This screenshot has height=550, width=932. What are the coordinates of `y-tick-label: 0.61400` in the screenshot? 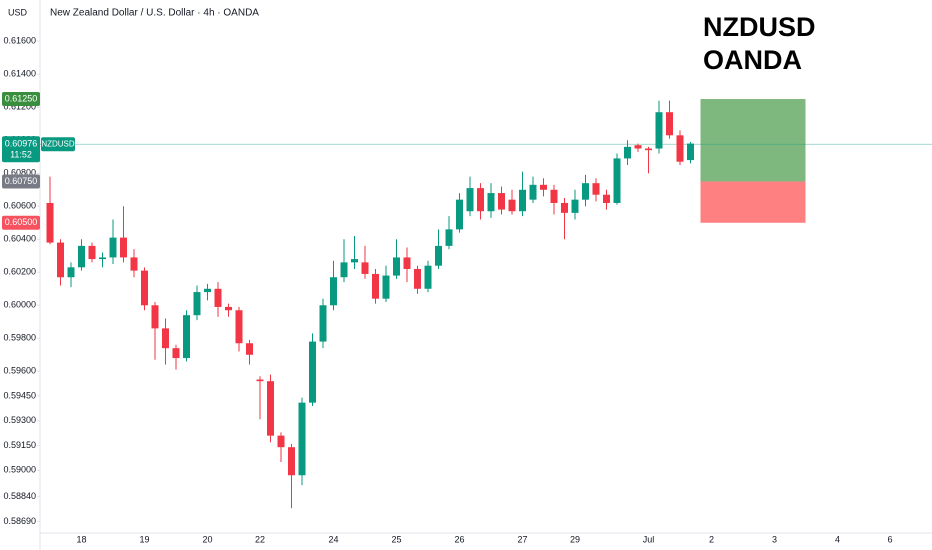 It's located at (19, 74).